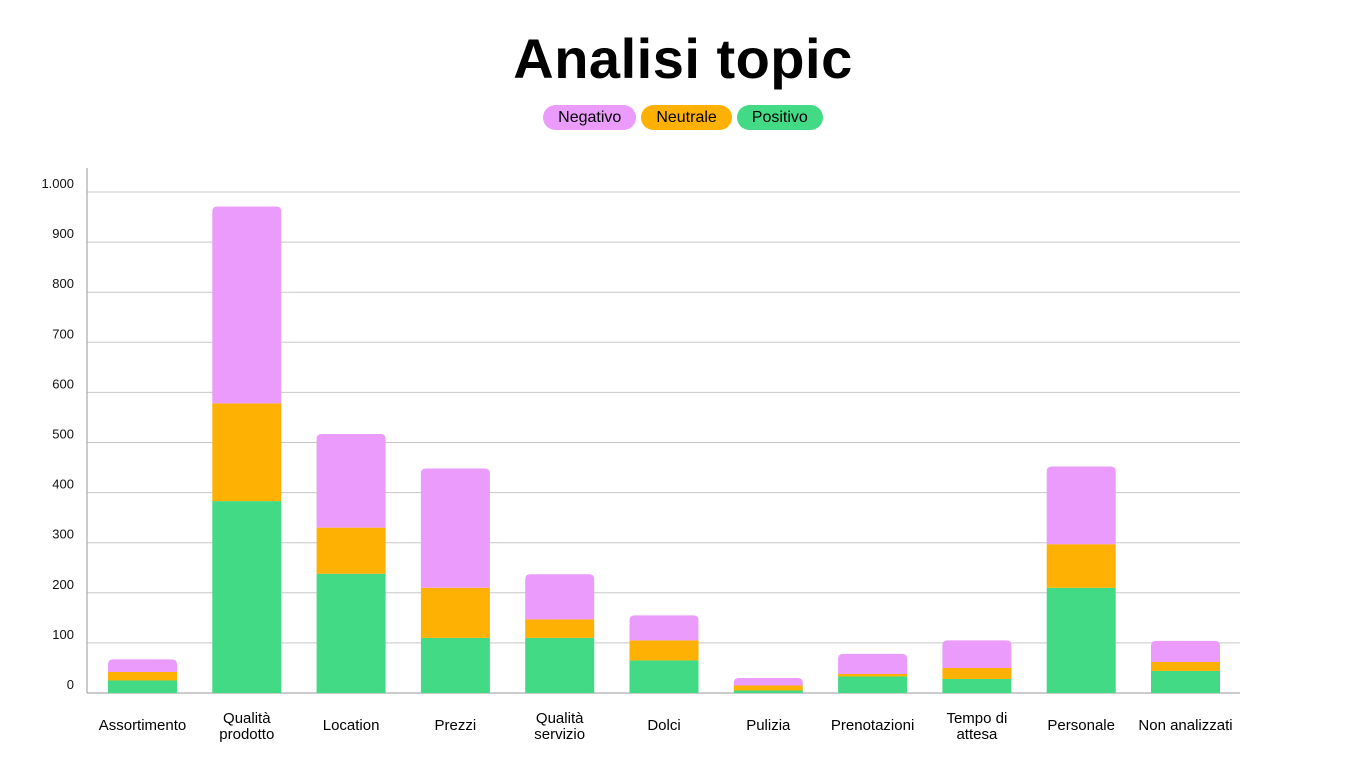 Image resolution: width=1366 pixels, height=768 pixels. What do you see at coordinates (1185, 725) in the screenshot?
I see `x-tick-label: Non analizzati` at bounding box center [1185, 725].